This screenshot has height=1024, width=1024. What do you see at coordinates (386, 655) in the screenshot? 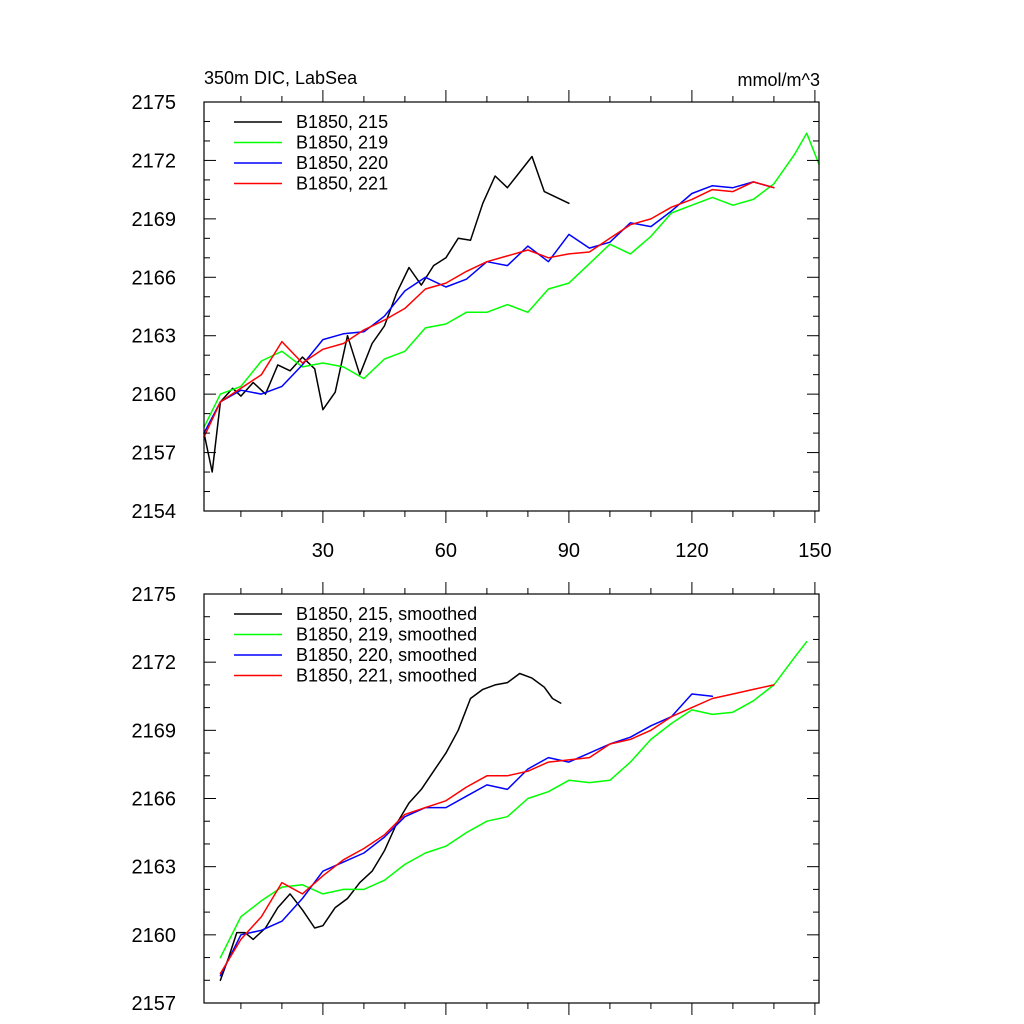
I see `legend-label: B1850, 220, smoothed` at bounding box center [386, 655].